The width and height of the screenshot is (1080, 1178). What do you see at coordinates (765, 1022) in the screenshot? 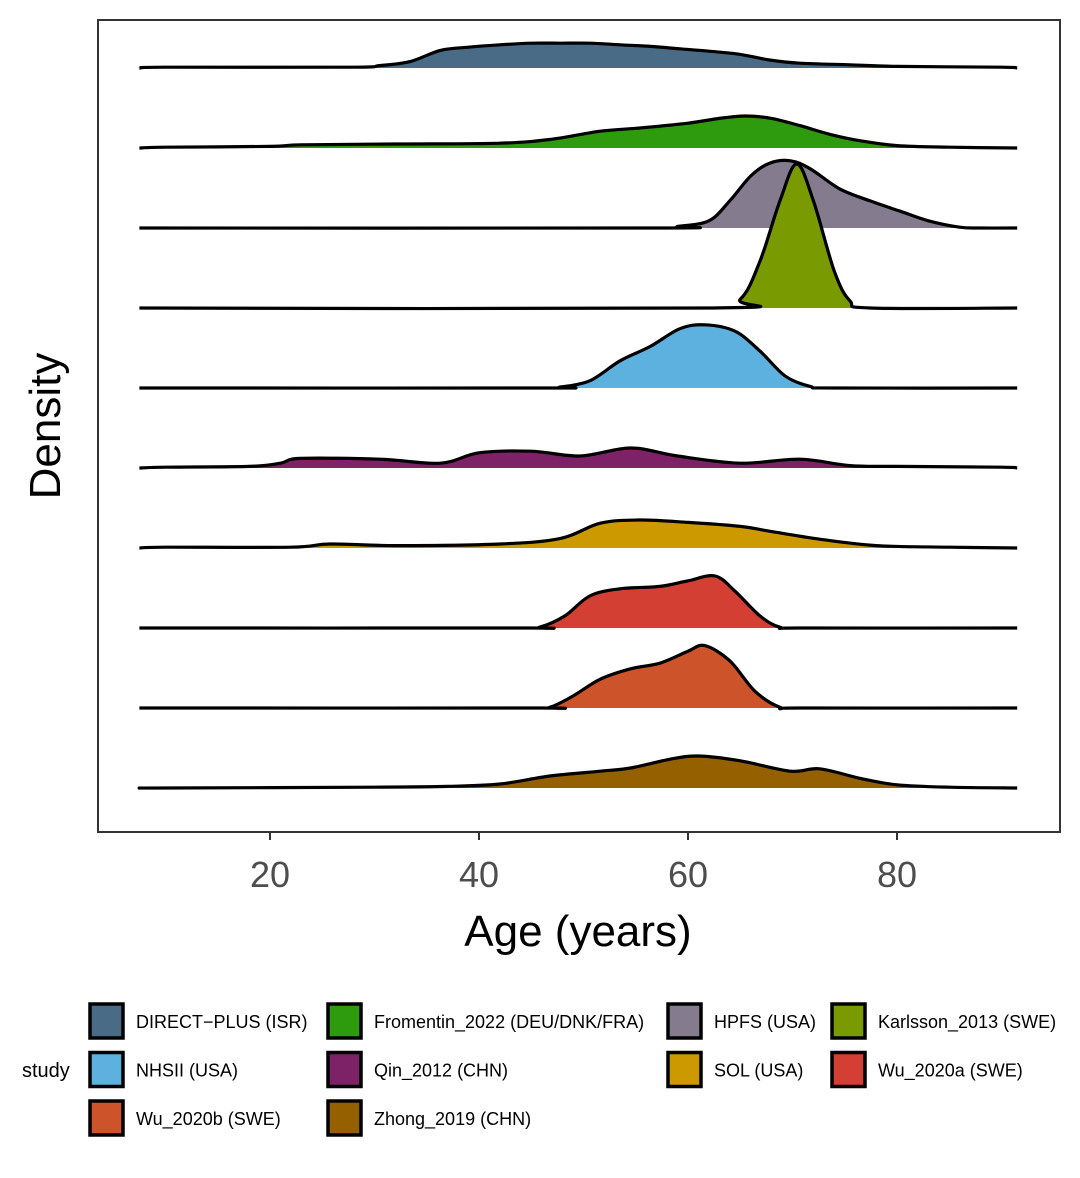
I see `legend-label: HPFS (USA)` at bounding box center [765, 1022].